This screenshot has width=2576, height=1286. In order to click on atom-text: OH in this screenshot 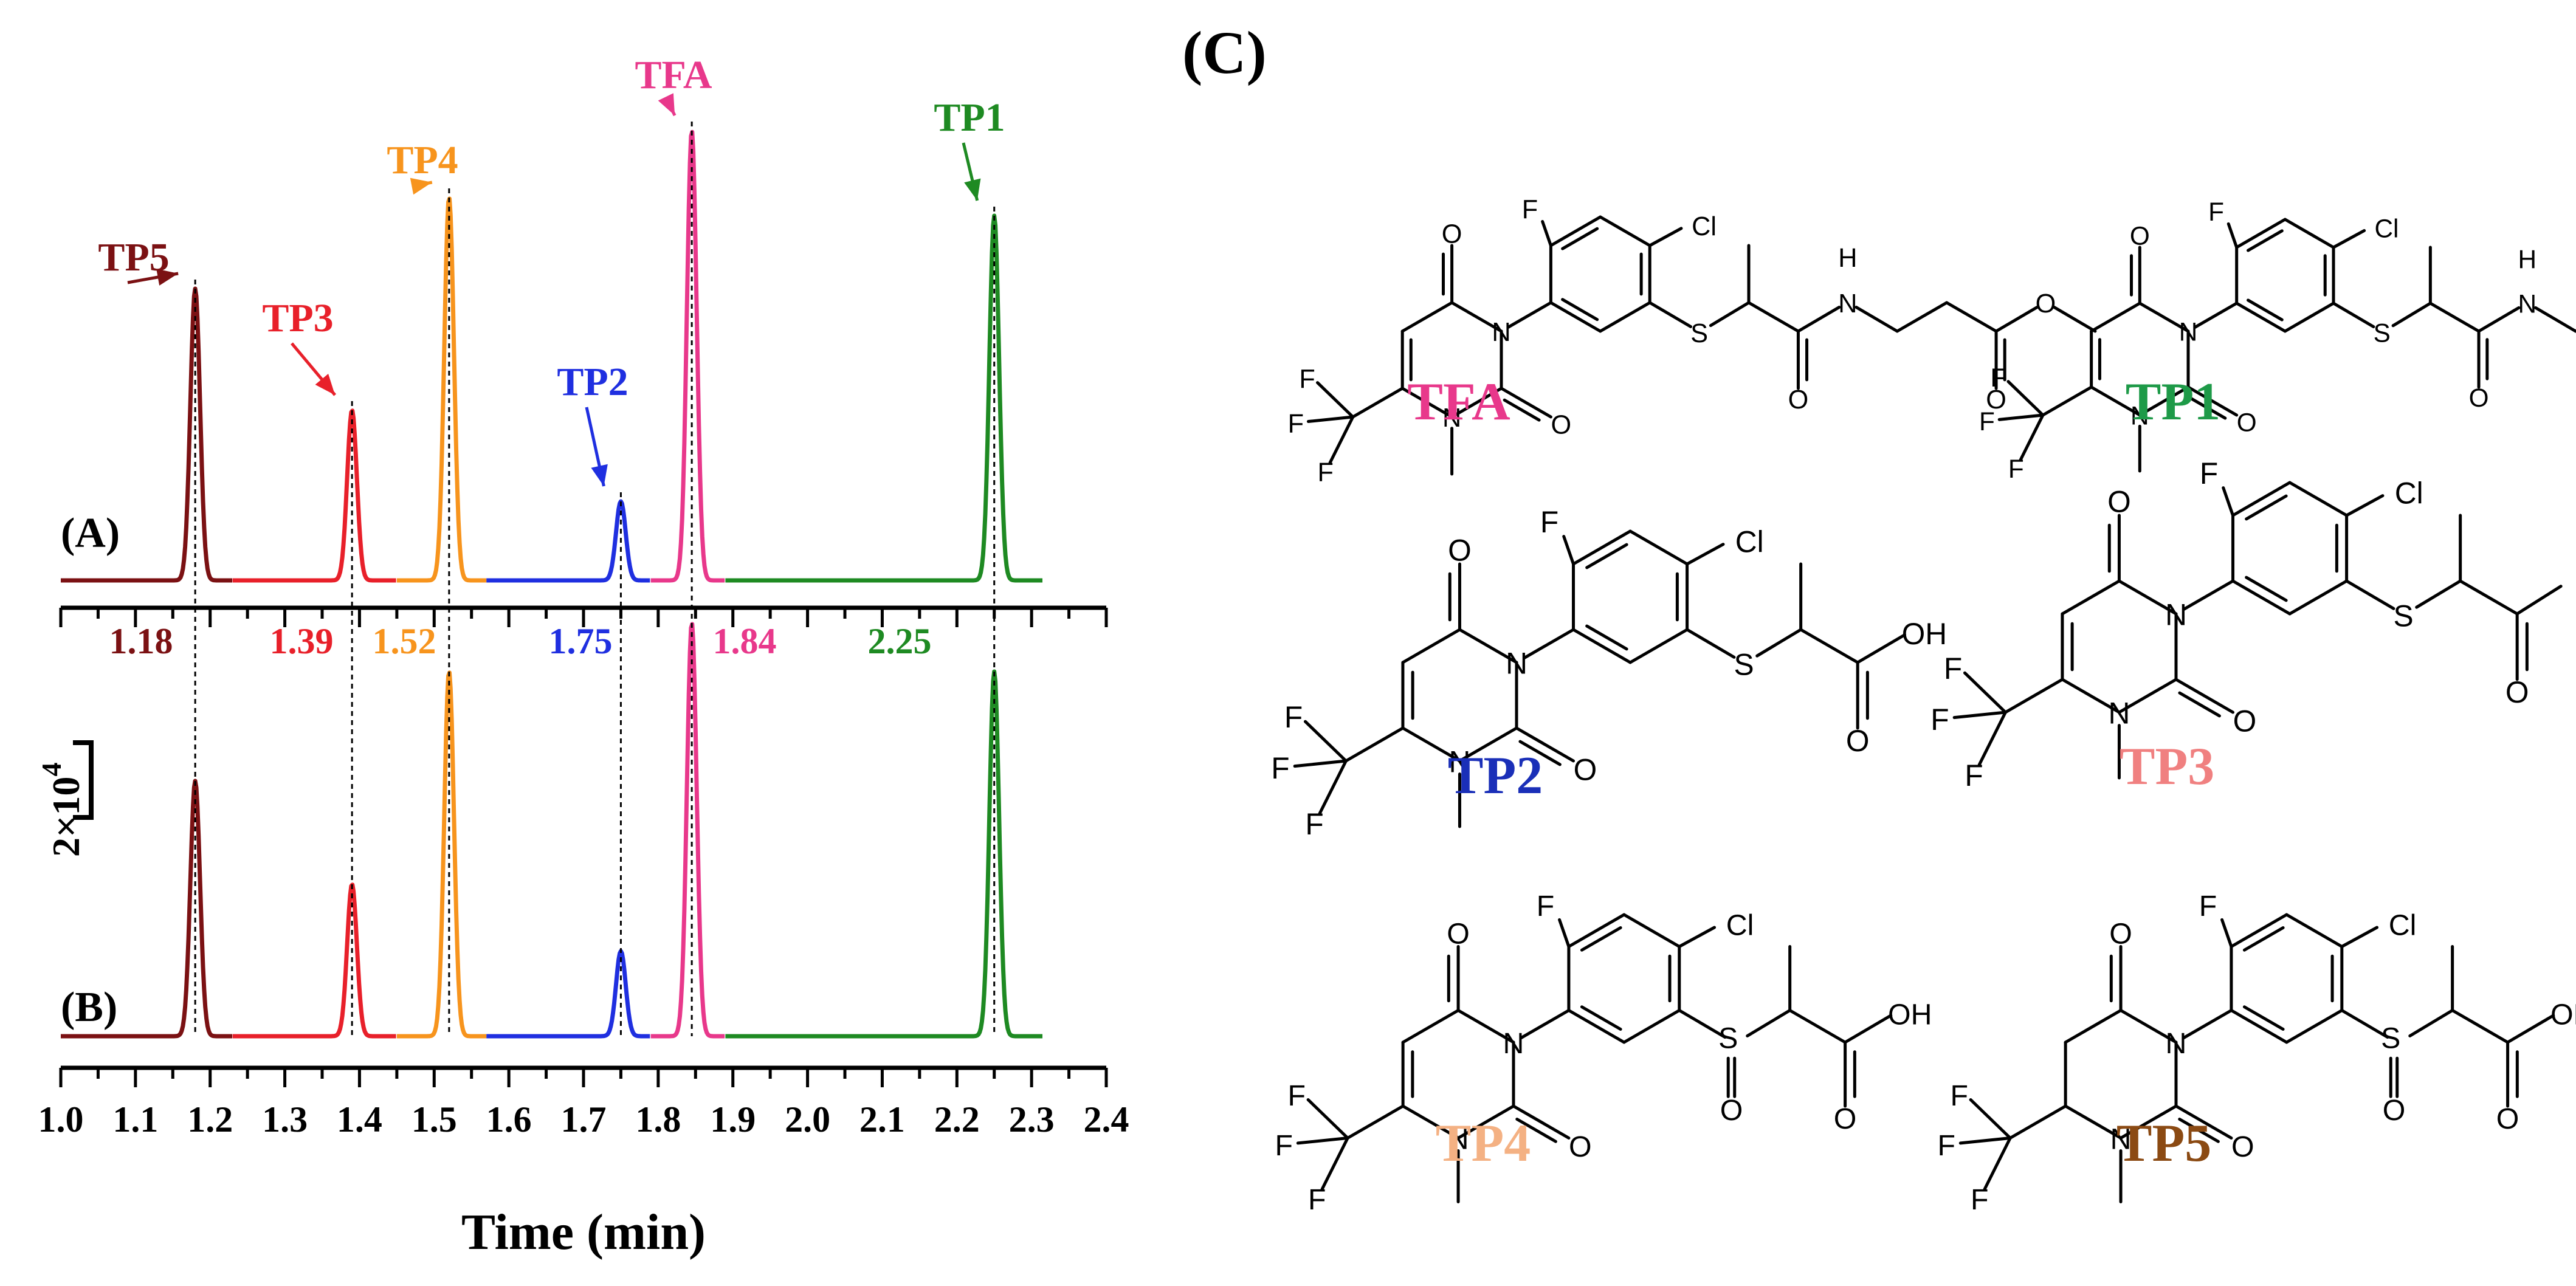, I will do `click(1910, 1015)`.